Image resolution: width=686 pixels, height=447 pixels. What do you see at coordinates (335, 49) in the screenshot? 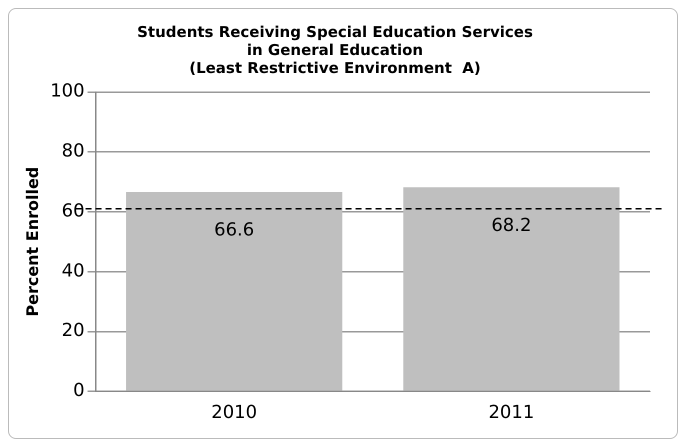
I see `chart-title: Students Receiving Special Education Services in General Education (Least Restrictive Environment A)` at bounding box center [335, 49].